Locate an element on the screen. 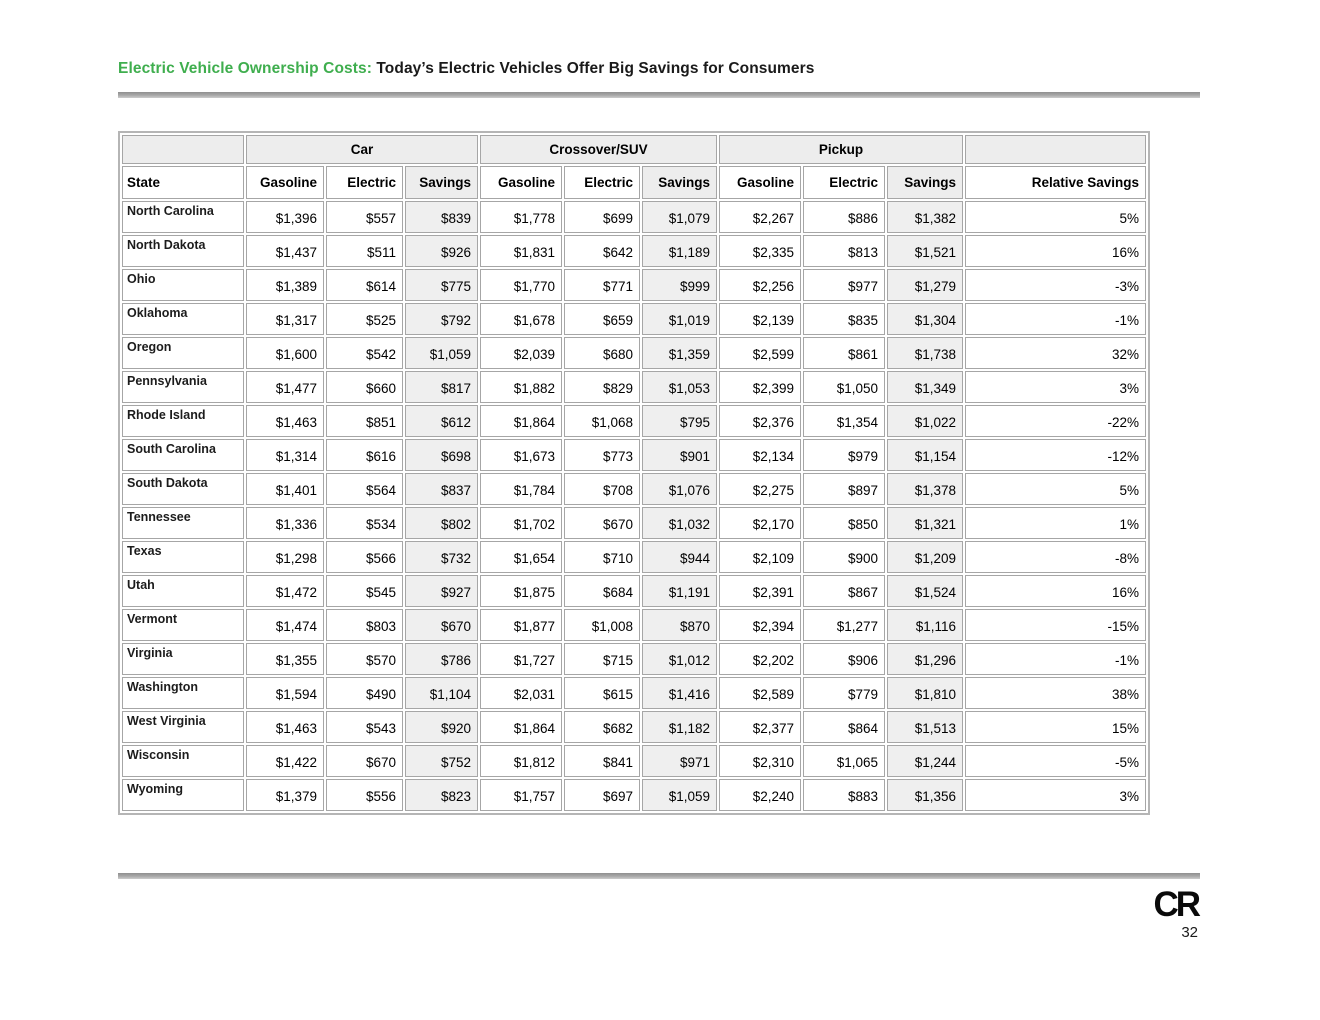  savings-cell: $1,059 is located at coordinates (442, 353).